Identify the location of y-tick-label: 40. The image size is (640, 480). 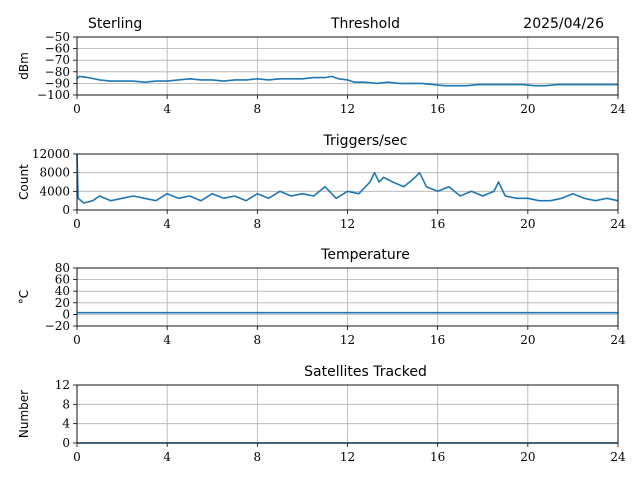
(62, 291).